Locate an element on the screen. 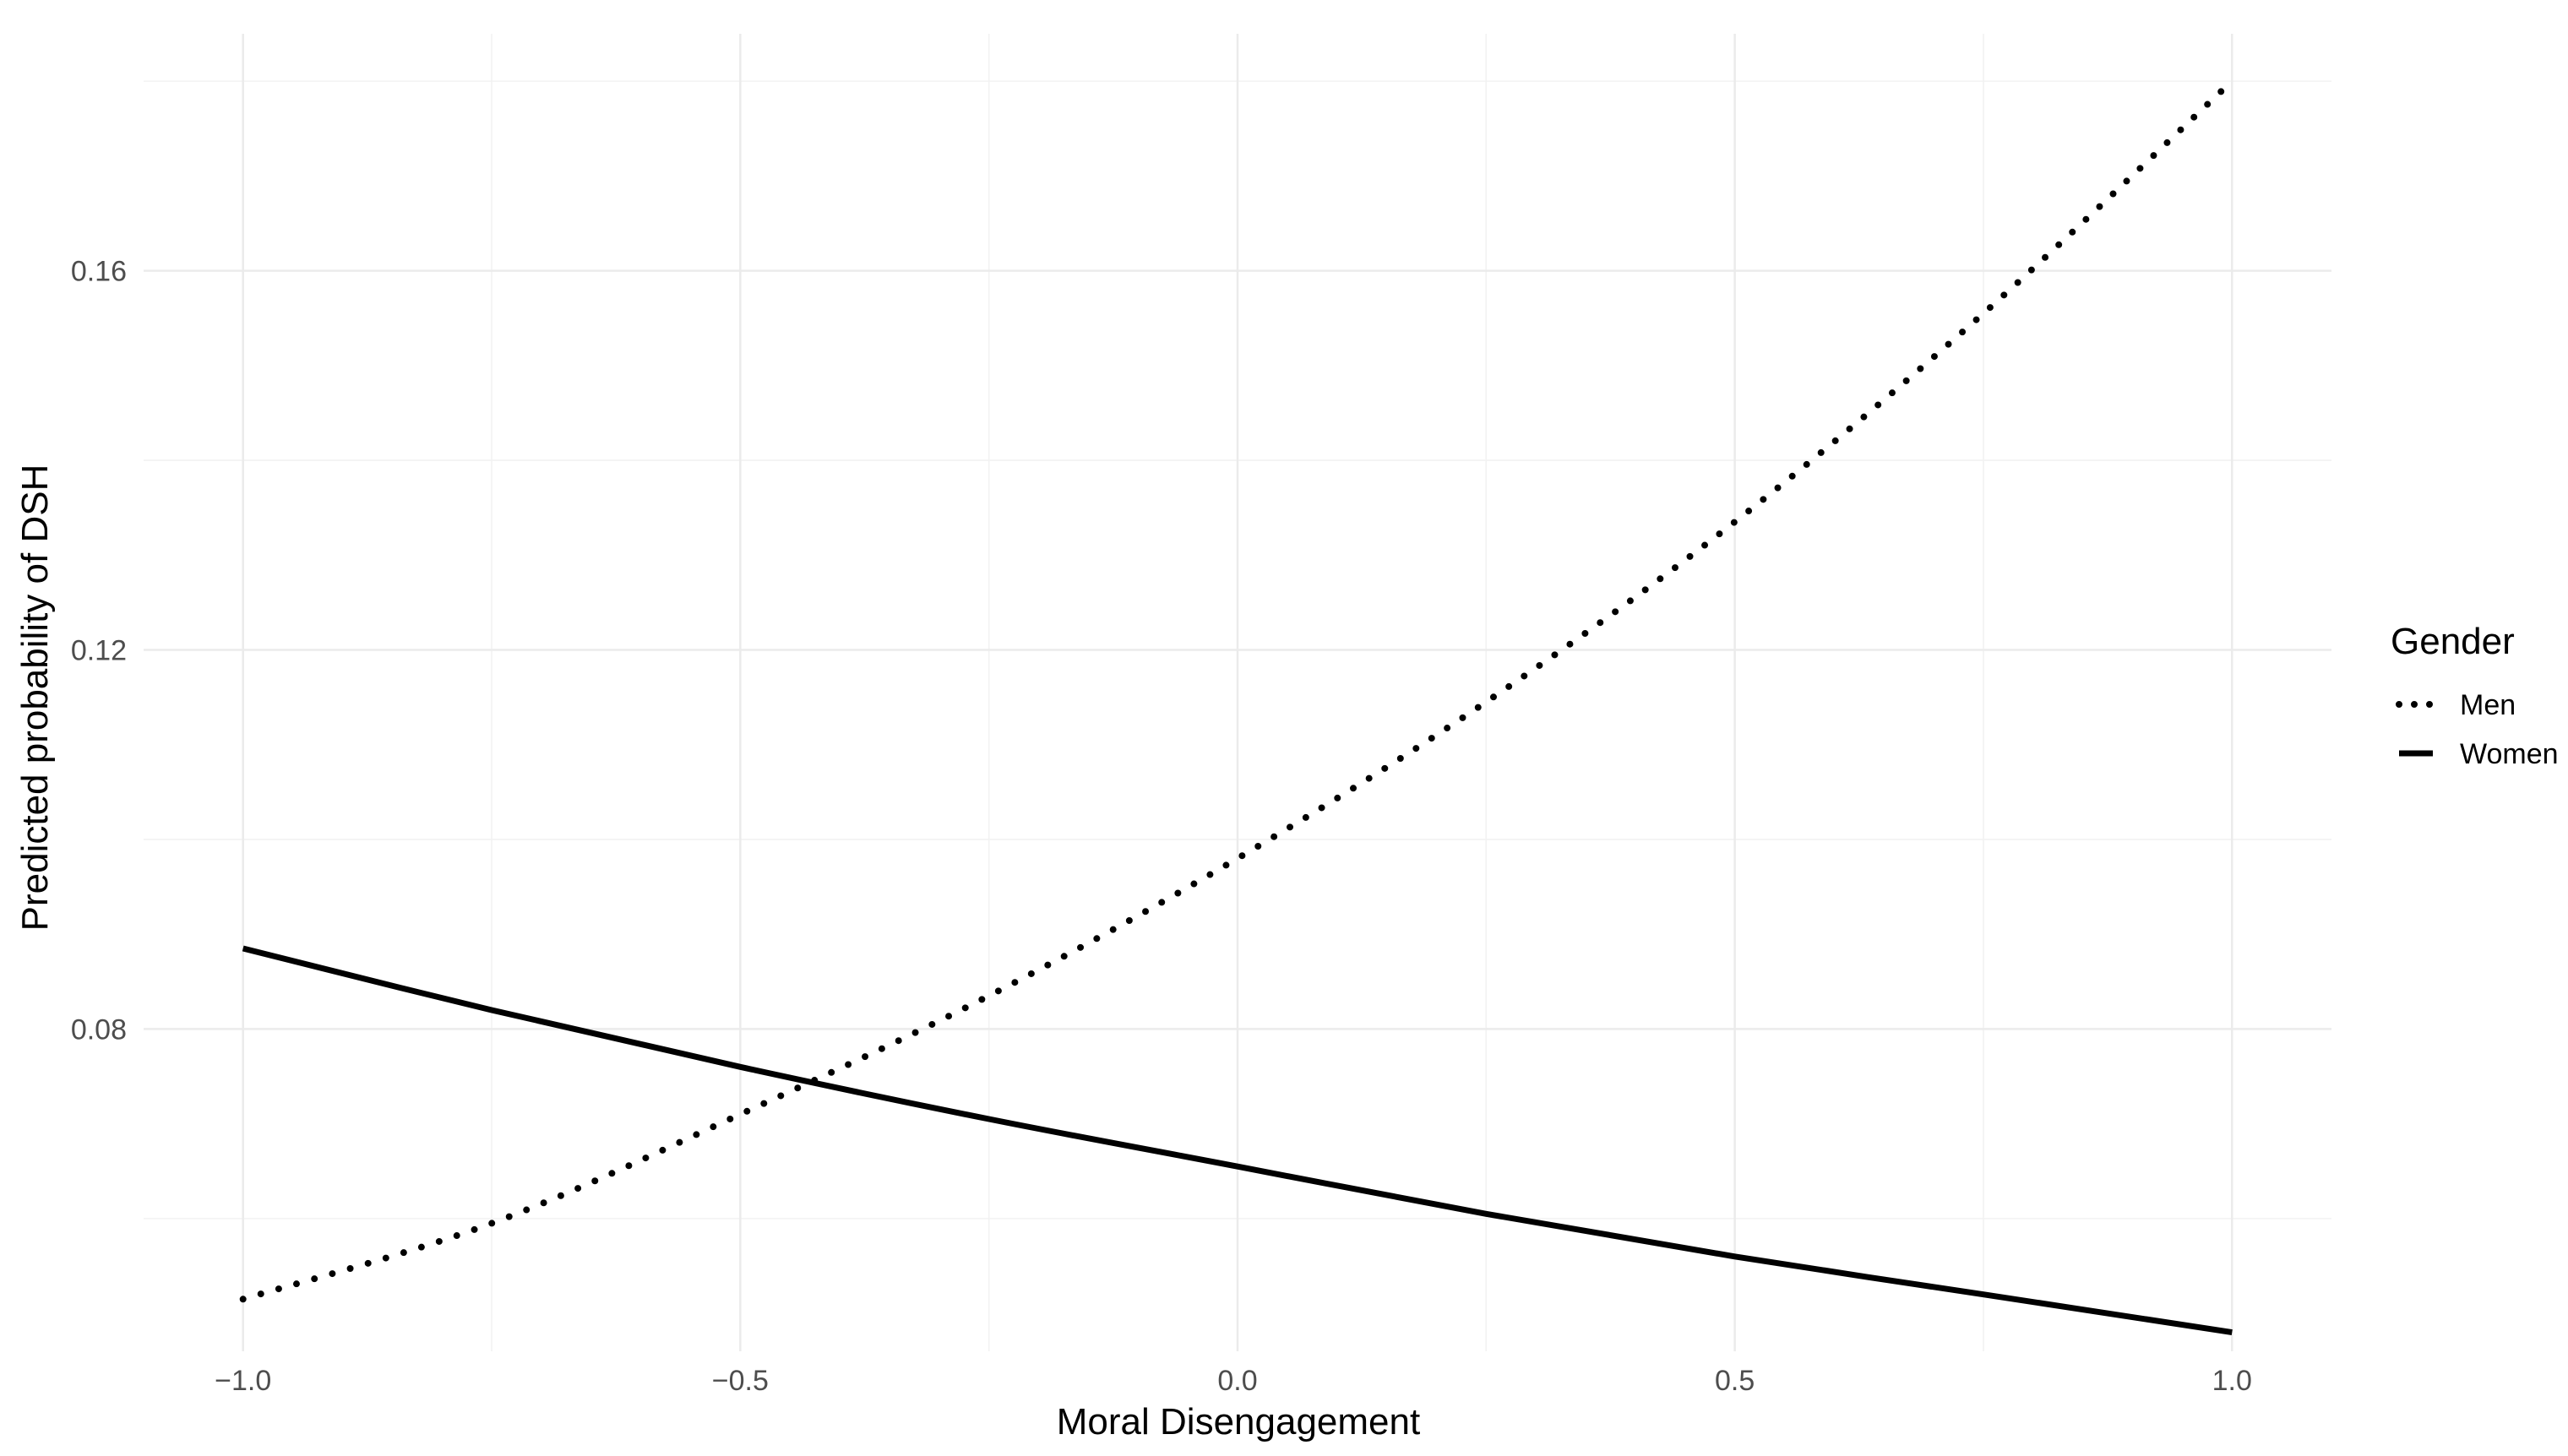 This screenshot has width=2568, height=1456. x-tick-label: 1.0 is located at coordinates (2232, 1381).